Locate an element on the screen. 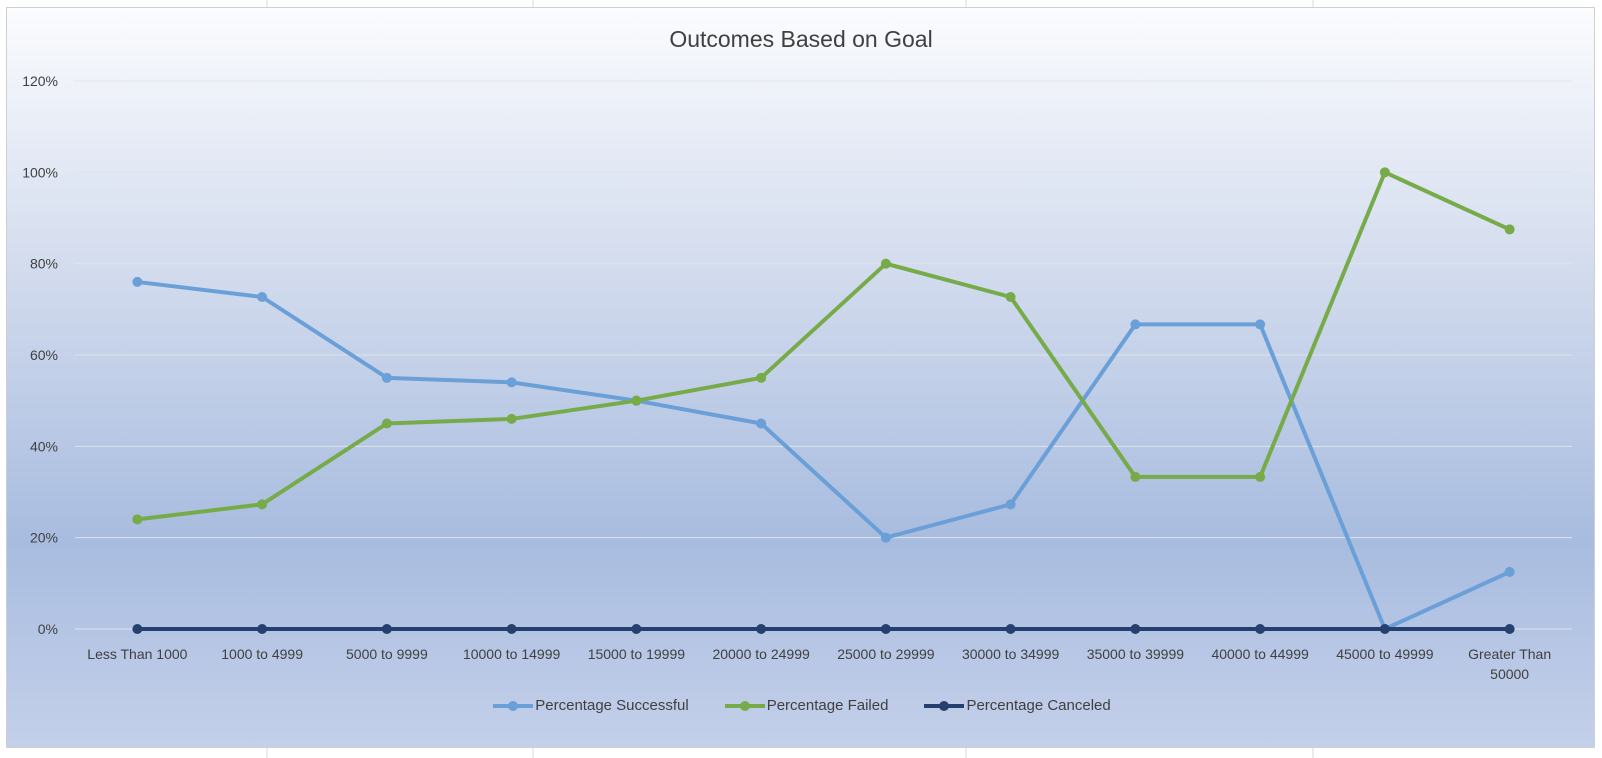 Image resolution: width=1602 pixels, height=758 pixels. x-tick-label: 25000 to 29999 is located at coordinates (886, 654).